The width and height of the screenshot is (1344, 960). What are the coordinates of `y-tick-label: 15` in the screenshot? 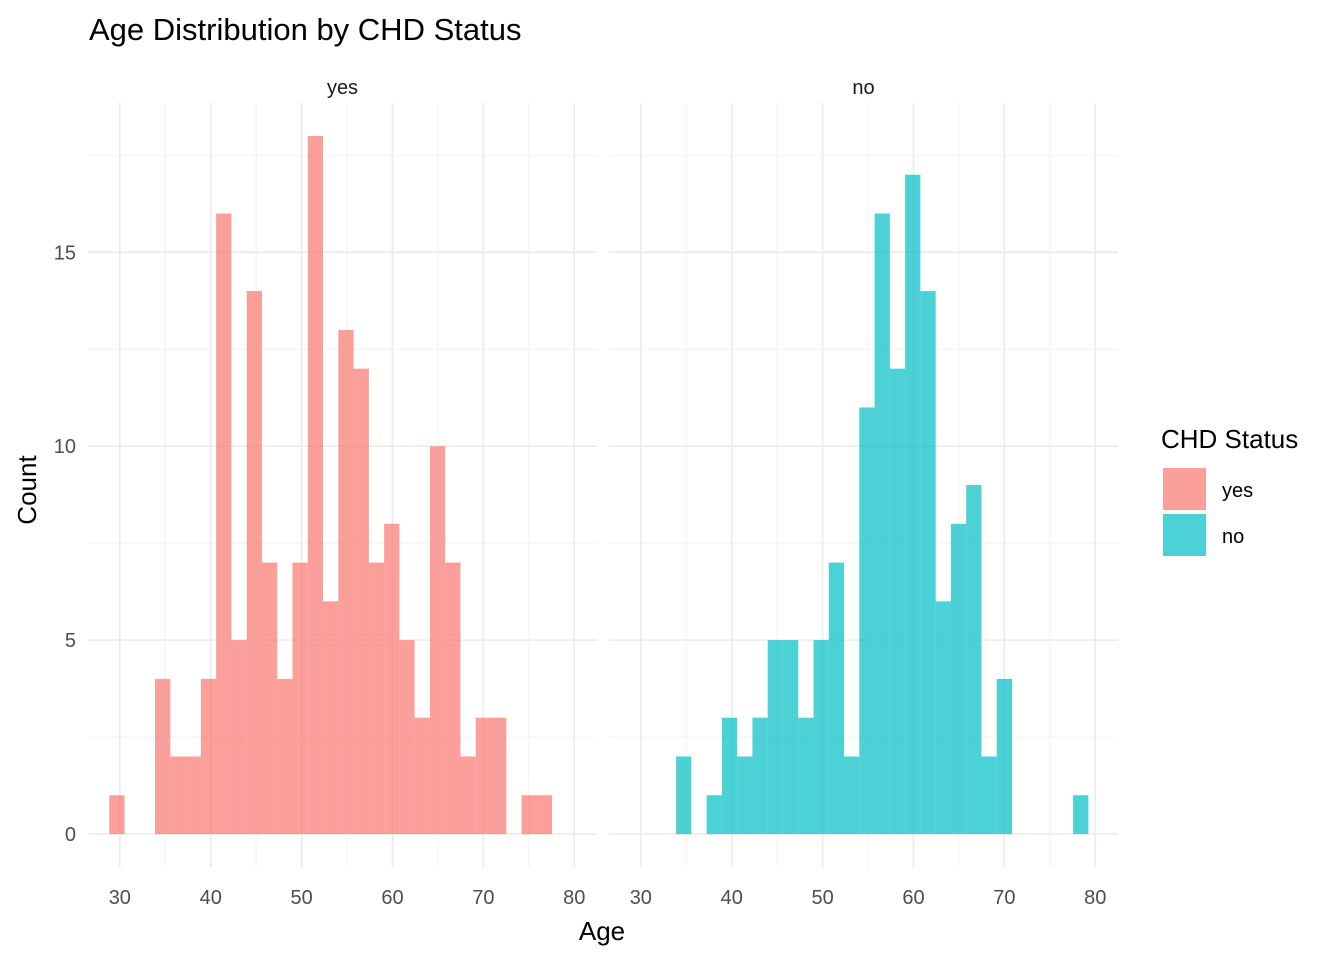 It's located at (65, 253).